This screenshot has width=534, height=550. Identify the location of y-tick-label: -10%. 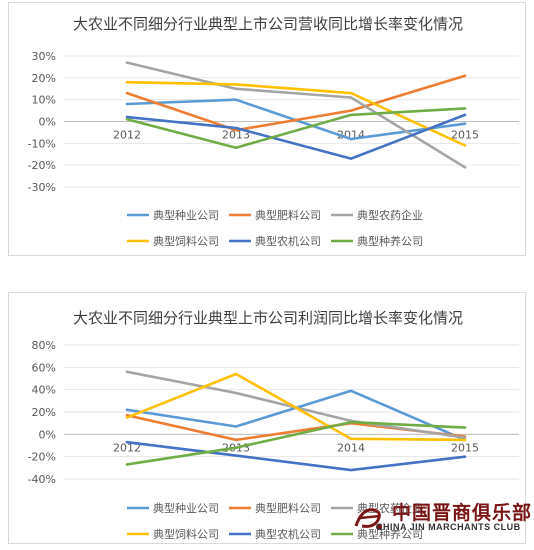
(42, 143).